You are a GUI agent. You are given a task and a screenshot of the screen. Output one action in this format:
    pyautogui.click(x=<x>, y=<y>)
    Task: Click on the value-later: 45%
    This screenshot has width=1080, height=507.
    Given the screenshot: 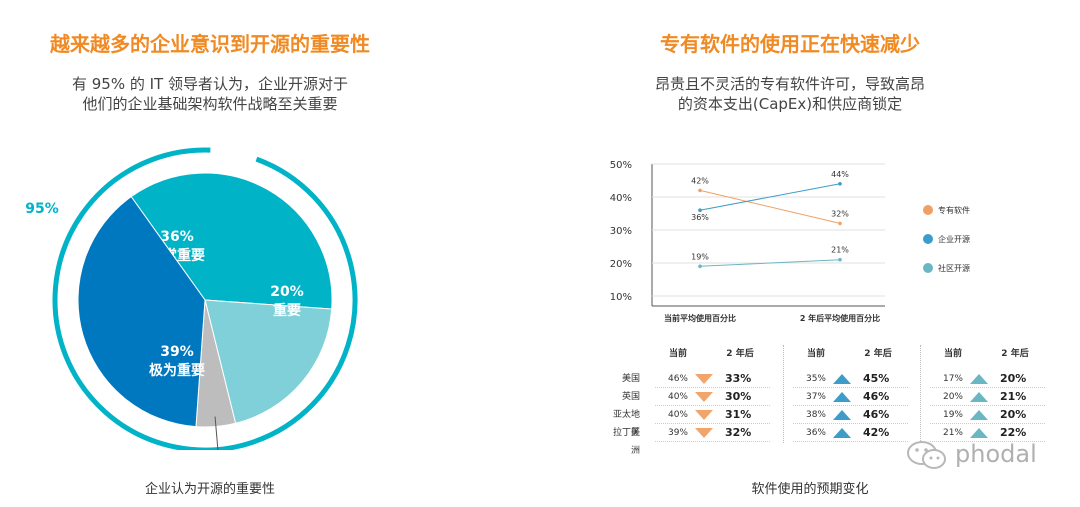 What is the action you would take?
    pyautogui.click(x=876, y=378)
    